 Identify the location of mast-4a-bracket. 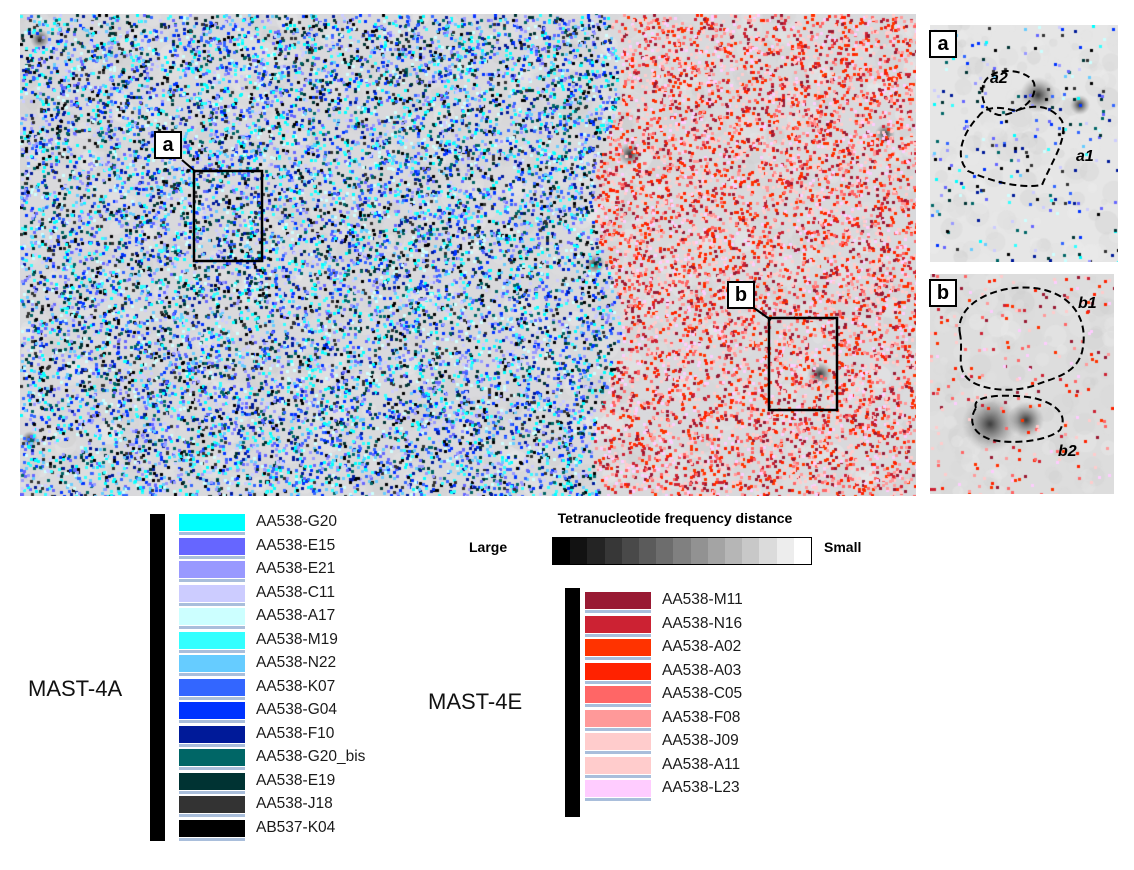
(157, 677).